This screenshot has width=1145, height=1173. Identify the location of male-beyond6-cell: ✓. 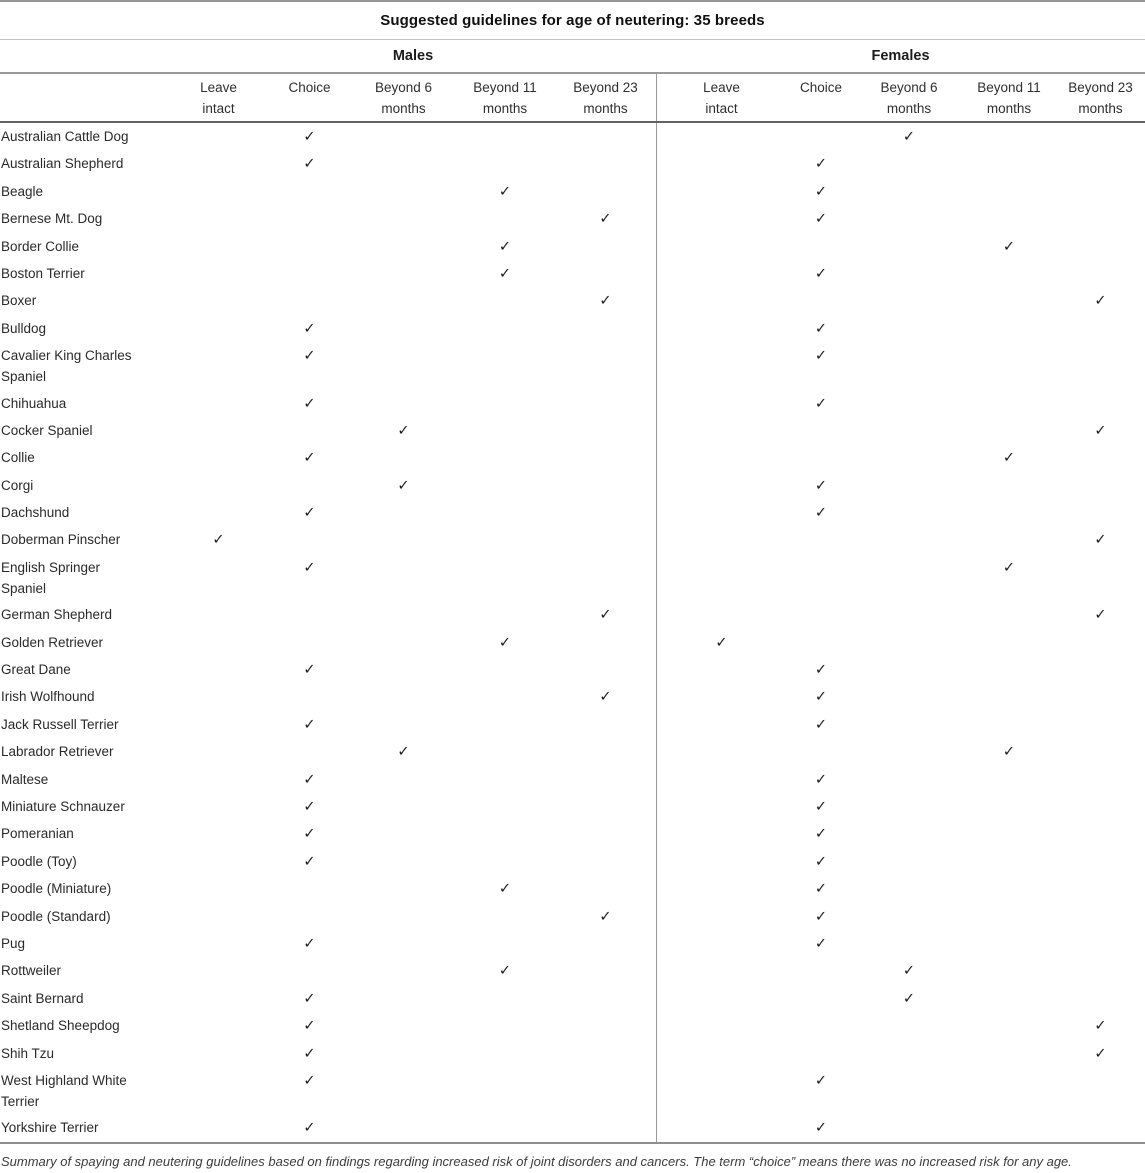
(403, 751).